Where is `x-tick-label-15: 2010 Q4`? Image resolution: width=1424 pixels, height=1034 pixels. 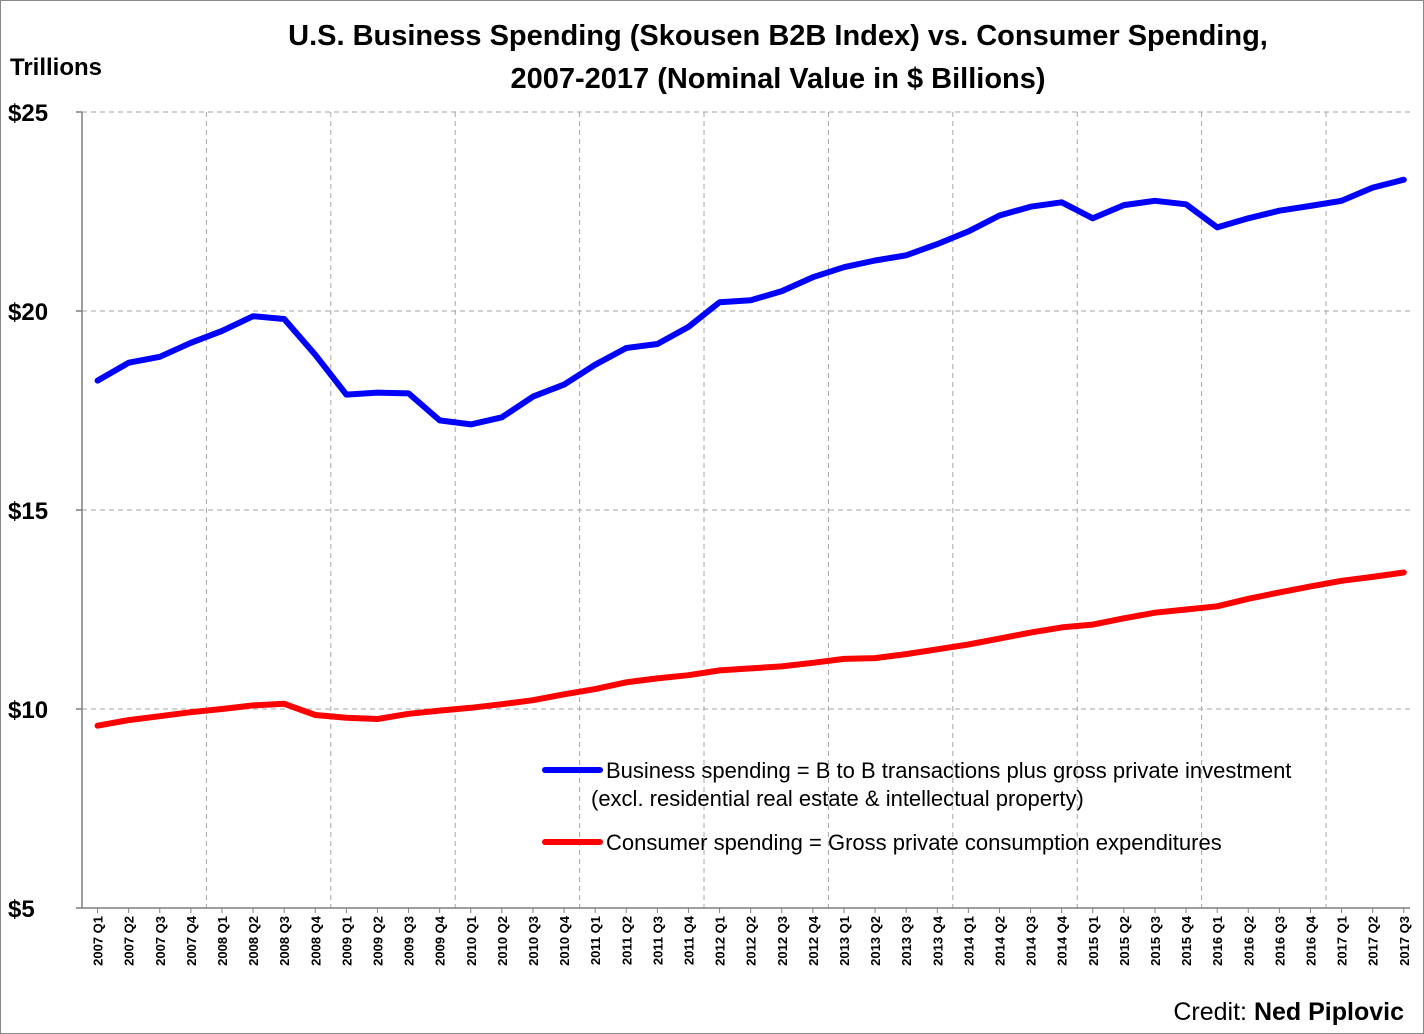
x-tick-label-15: 2010 Q4 is located at coordinates (564, 940).